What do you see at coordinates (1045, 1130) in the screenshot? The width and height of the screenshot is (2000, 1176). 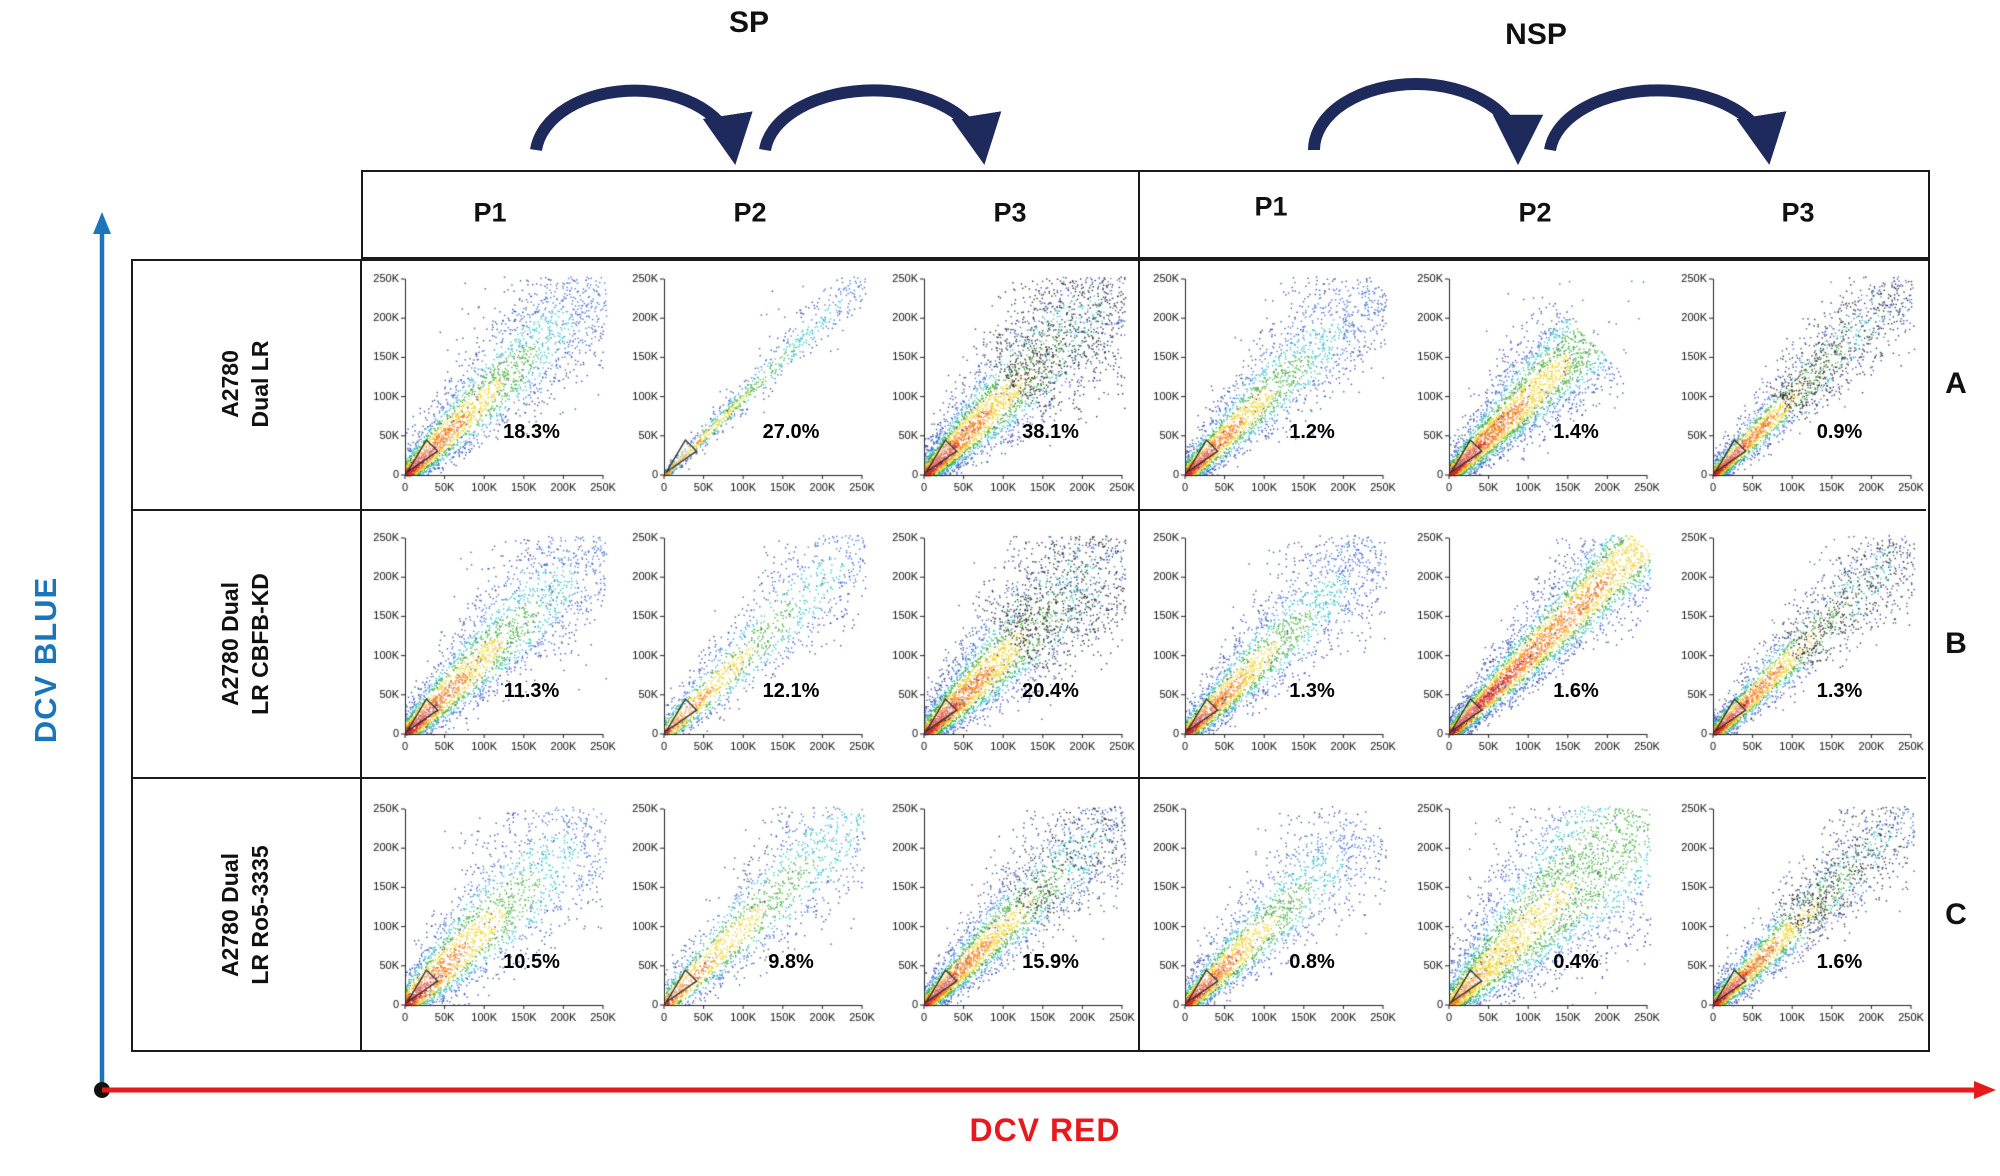 I see `x-axis-label: DCV RED` at bounding box center [1045, 1130].